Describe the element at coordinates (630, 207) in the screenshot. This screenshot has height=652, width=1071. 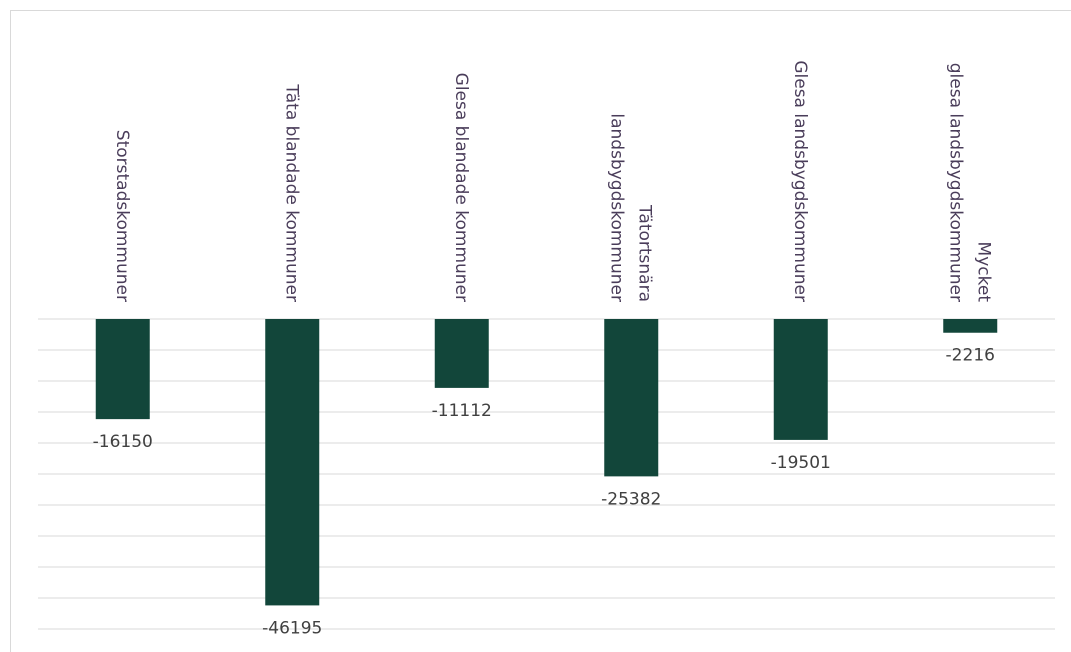
I see `x-tick-label: Tätortsnäralandsbygdskommuner` at that location.